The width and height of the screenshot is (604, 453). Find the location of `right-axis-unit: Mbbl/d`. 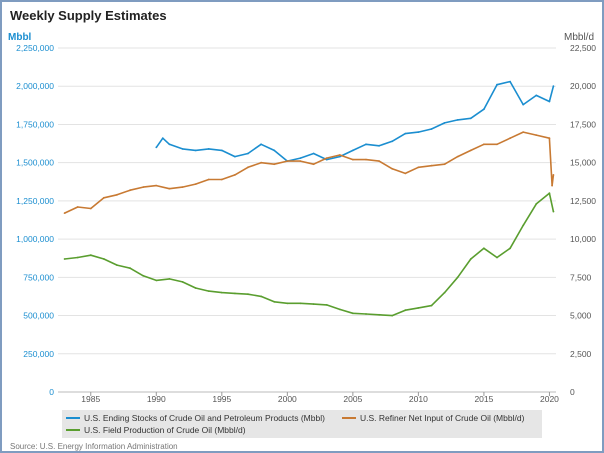

right-axis-unit: Mbbl/d is located at coordinates (578, 37).